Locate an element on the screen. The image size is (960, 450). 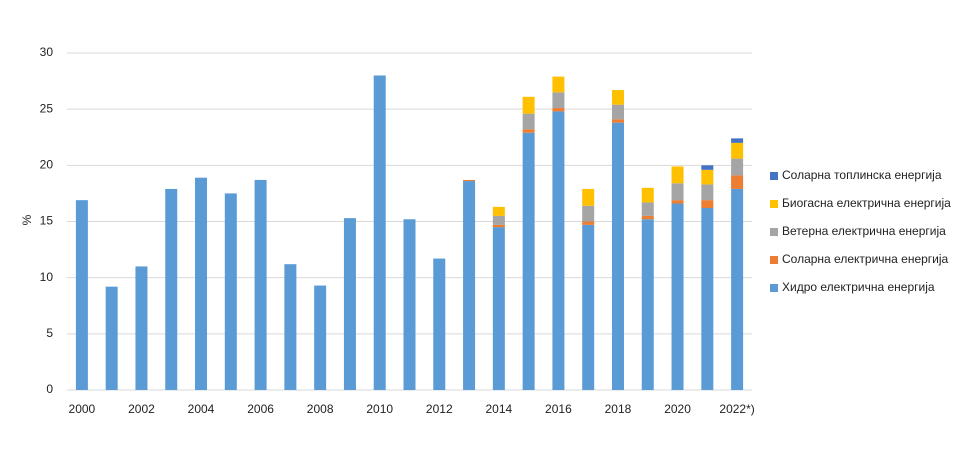
x-tick-label: 2004 is located at coordinates (201, 409).